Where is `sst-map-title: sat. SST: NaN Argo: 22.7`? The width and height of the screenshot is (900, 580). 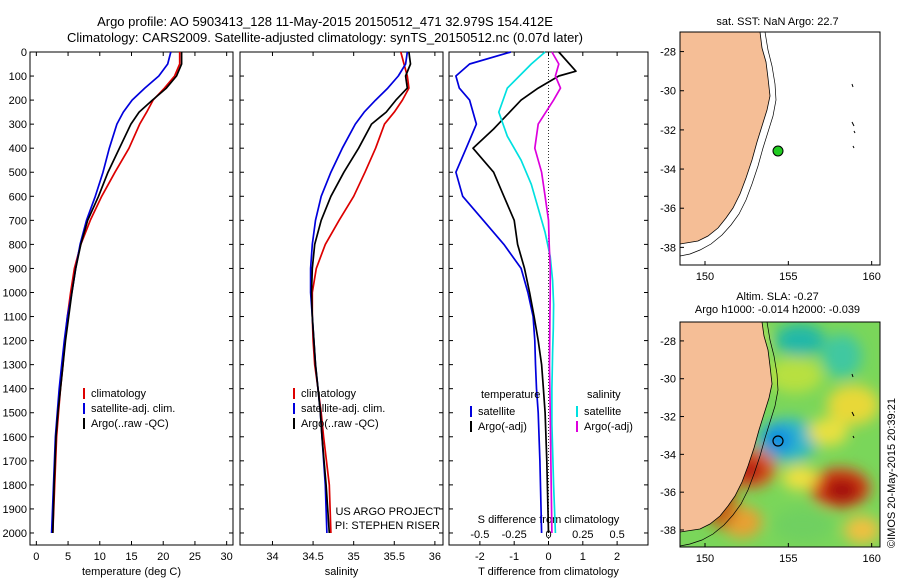
sst-map-title: sat. SST: NaN Argo: 22.7 is located at coordinates (777, 22).